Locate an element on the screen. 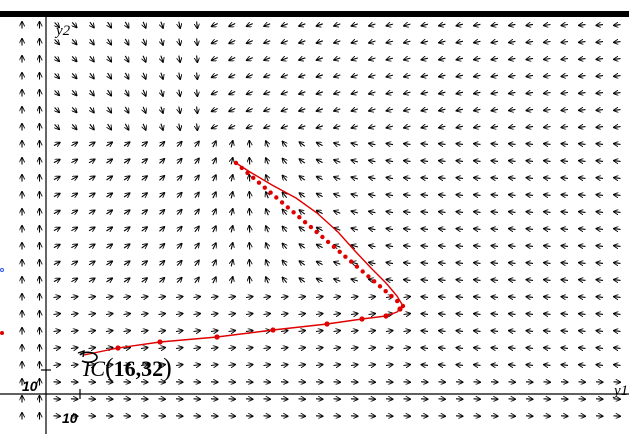  left-edge is located at coordinates (1, 225).